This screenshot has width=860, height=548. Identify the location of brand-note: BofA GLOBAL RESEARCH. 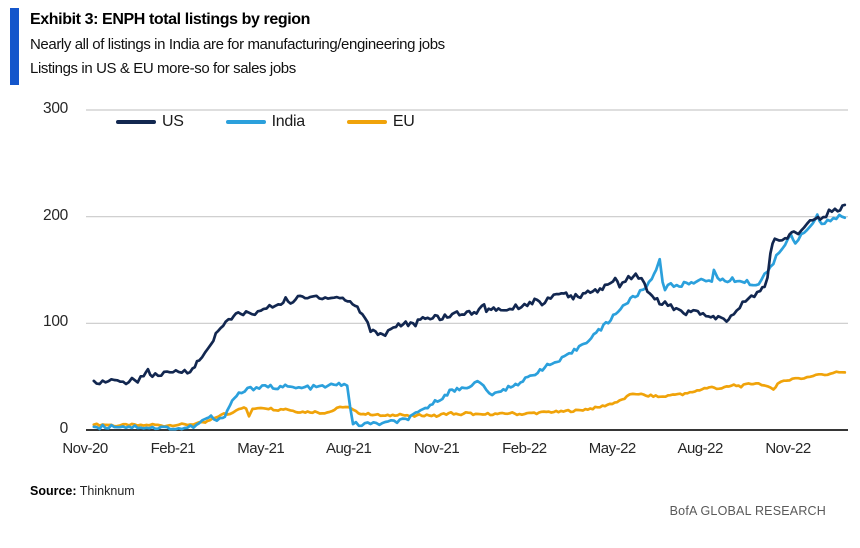
(747, 511).